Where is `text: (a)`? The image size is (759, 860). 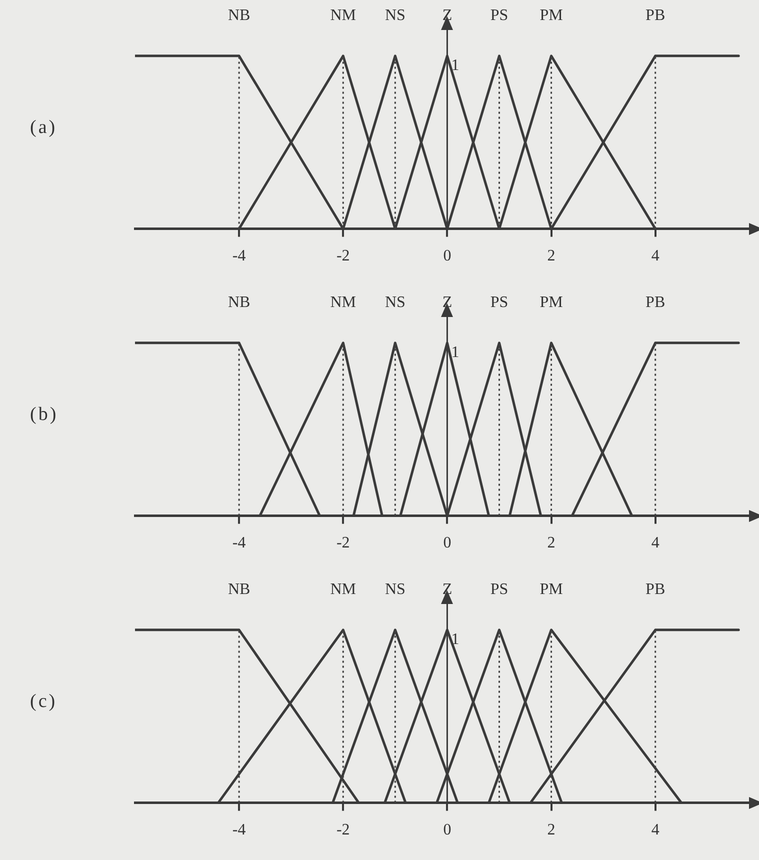 text: (a) is located at coordinates (44, 128).